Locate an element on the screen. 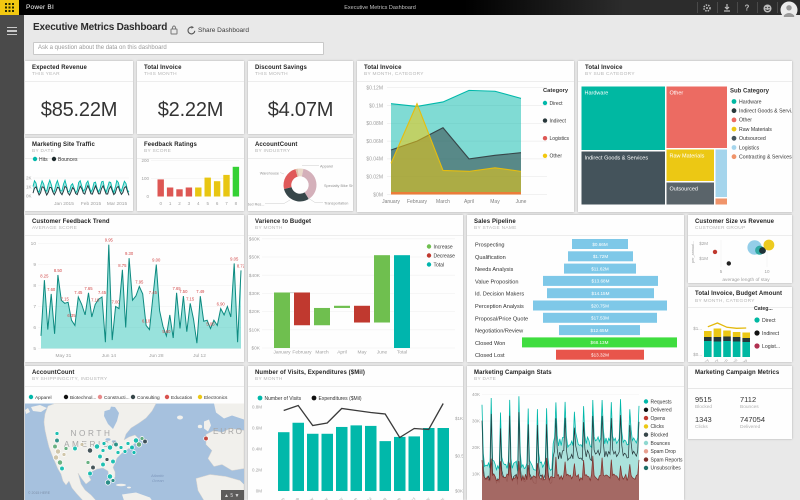  svg-text: Opens is located at coordinates (658, 418).